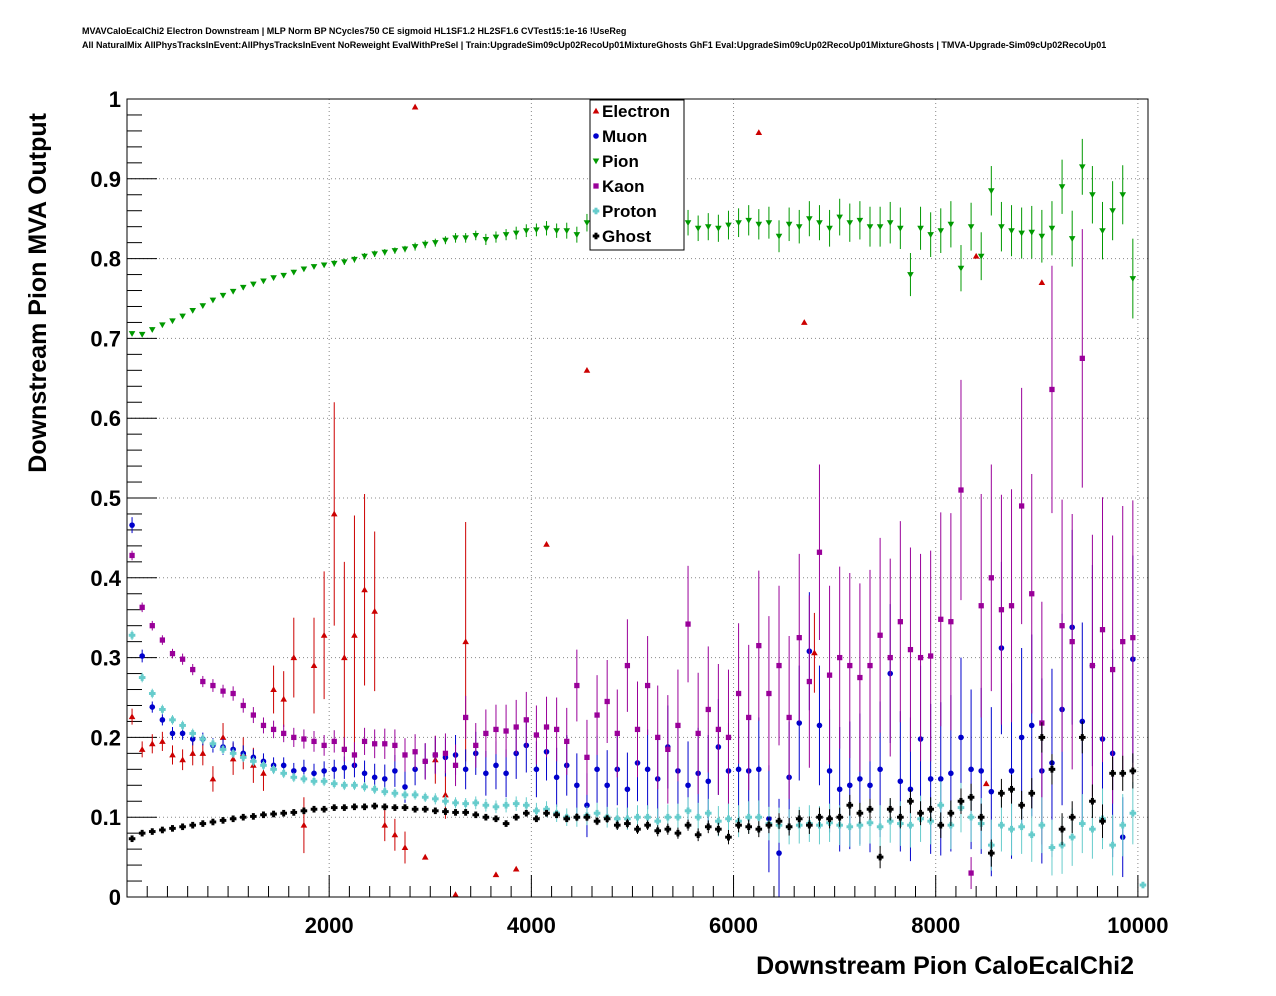  I want to click on legend: Electron Muon Pion Kaon Proton Ghost, so click(637, 175).